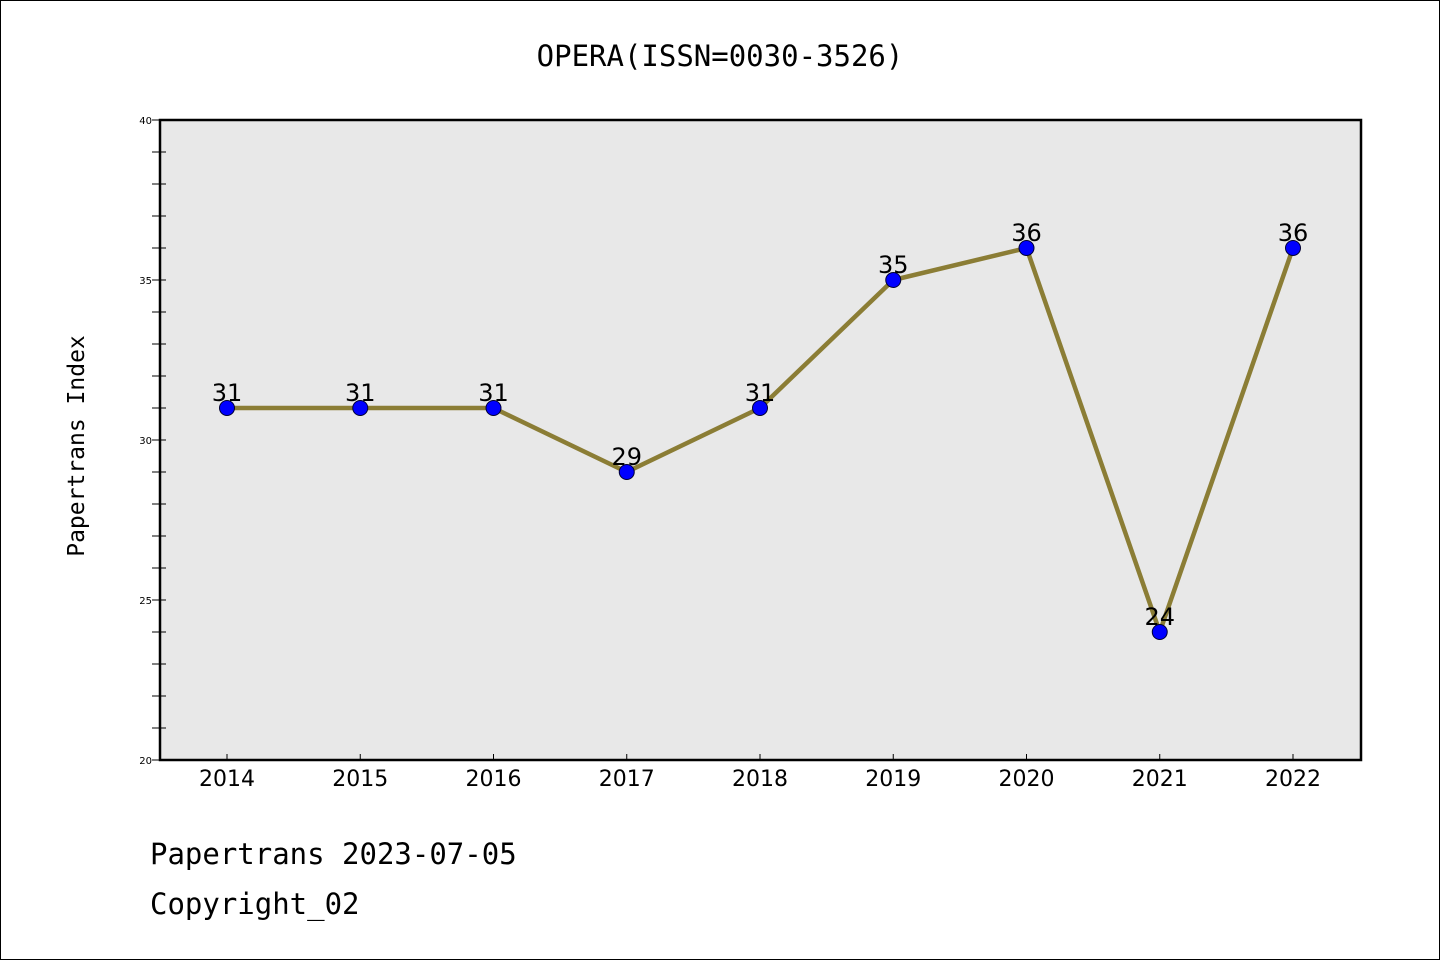  Describe the element at coordinates (360, 779) in the screenshot. I see `x-tick-label: 2015` at that location.